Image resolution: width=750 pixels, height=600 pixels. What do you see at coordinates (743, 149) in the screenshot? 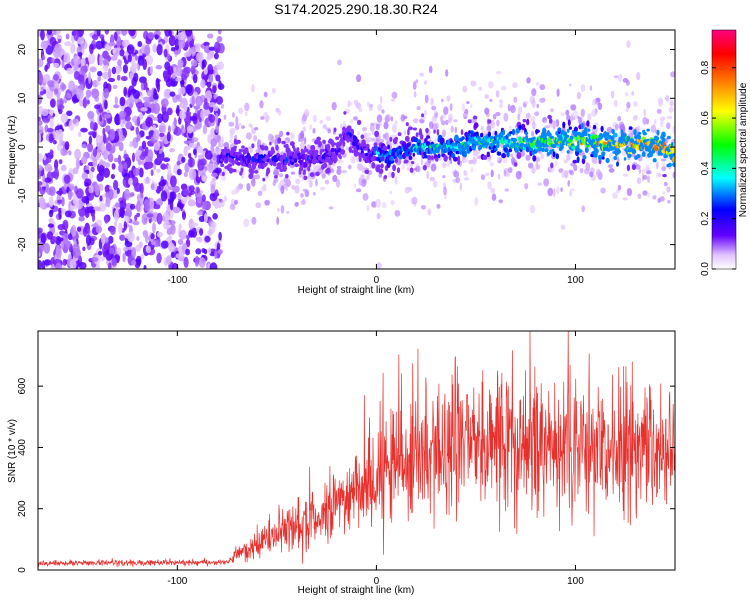
I see `colorbar-label: Normalized spectral amplitude` at bounding box center [743, 149].